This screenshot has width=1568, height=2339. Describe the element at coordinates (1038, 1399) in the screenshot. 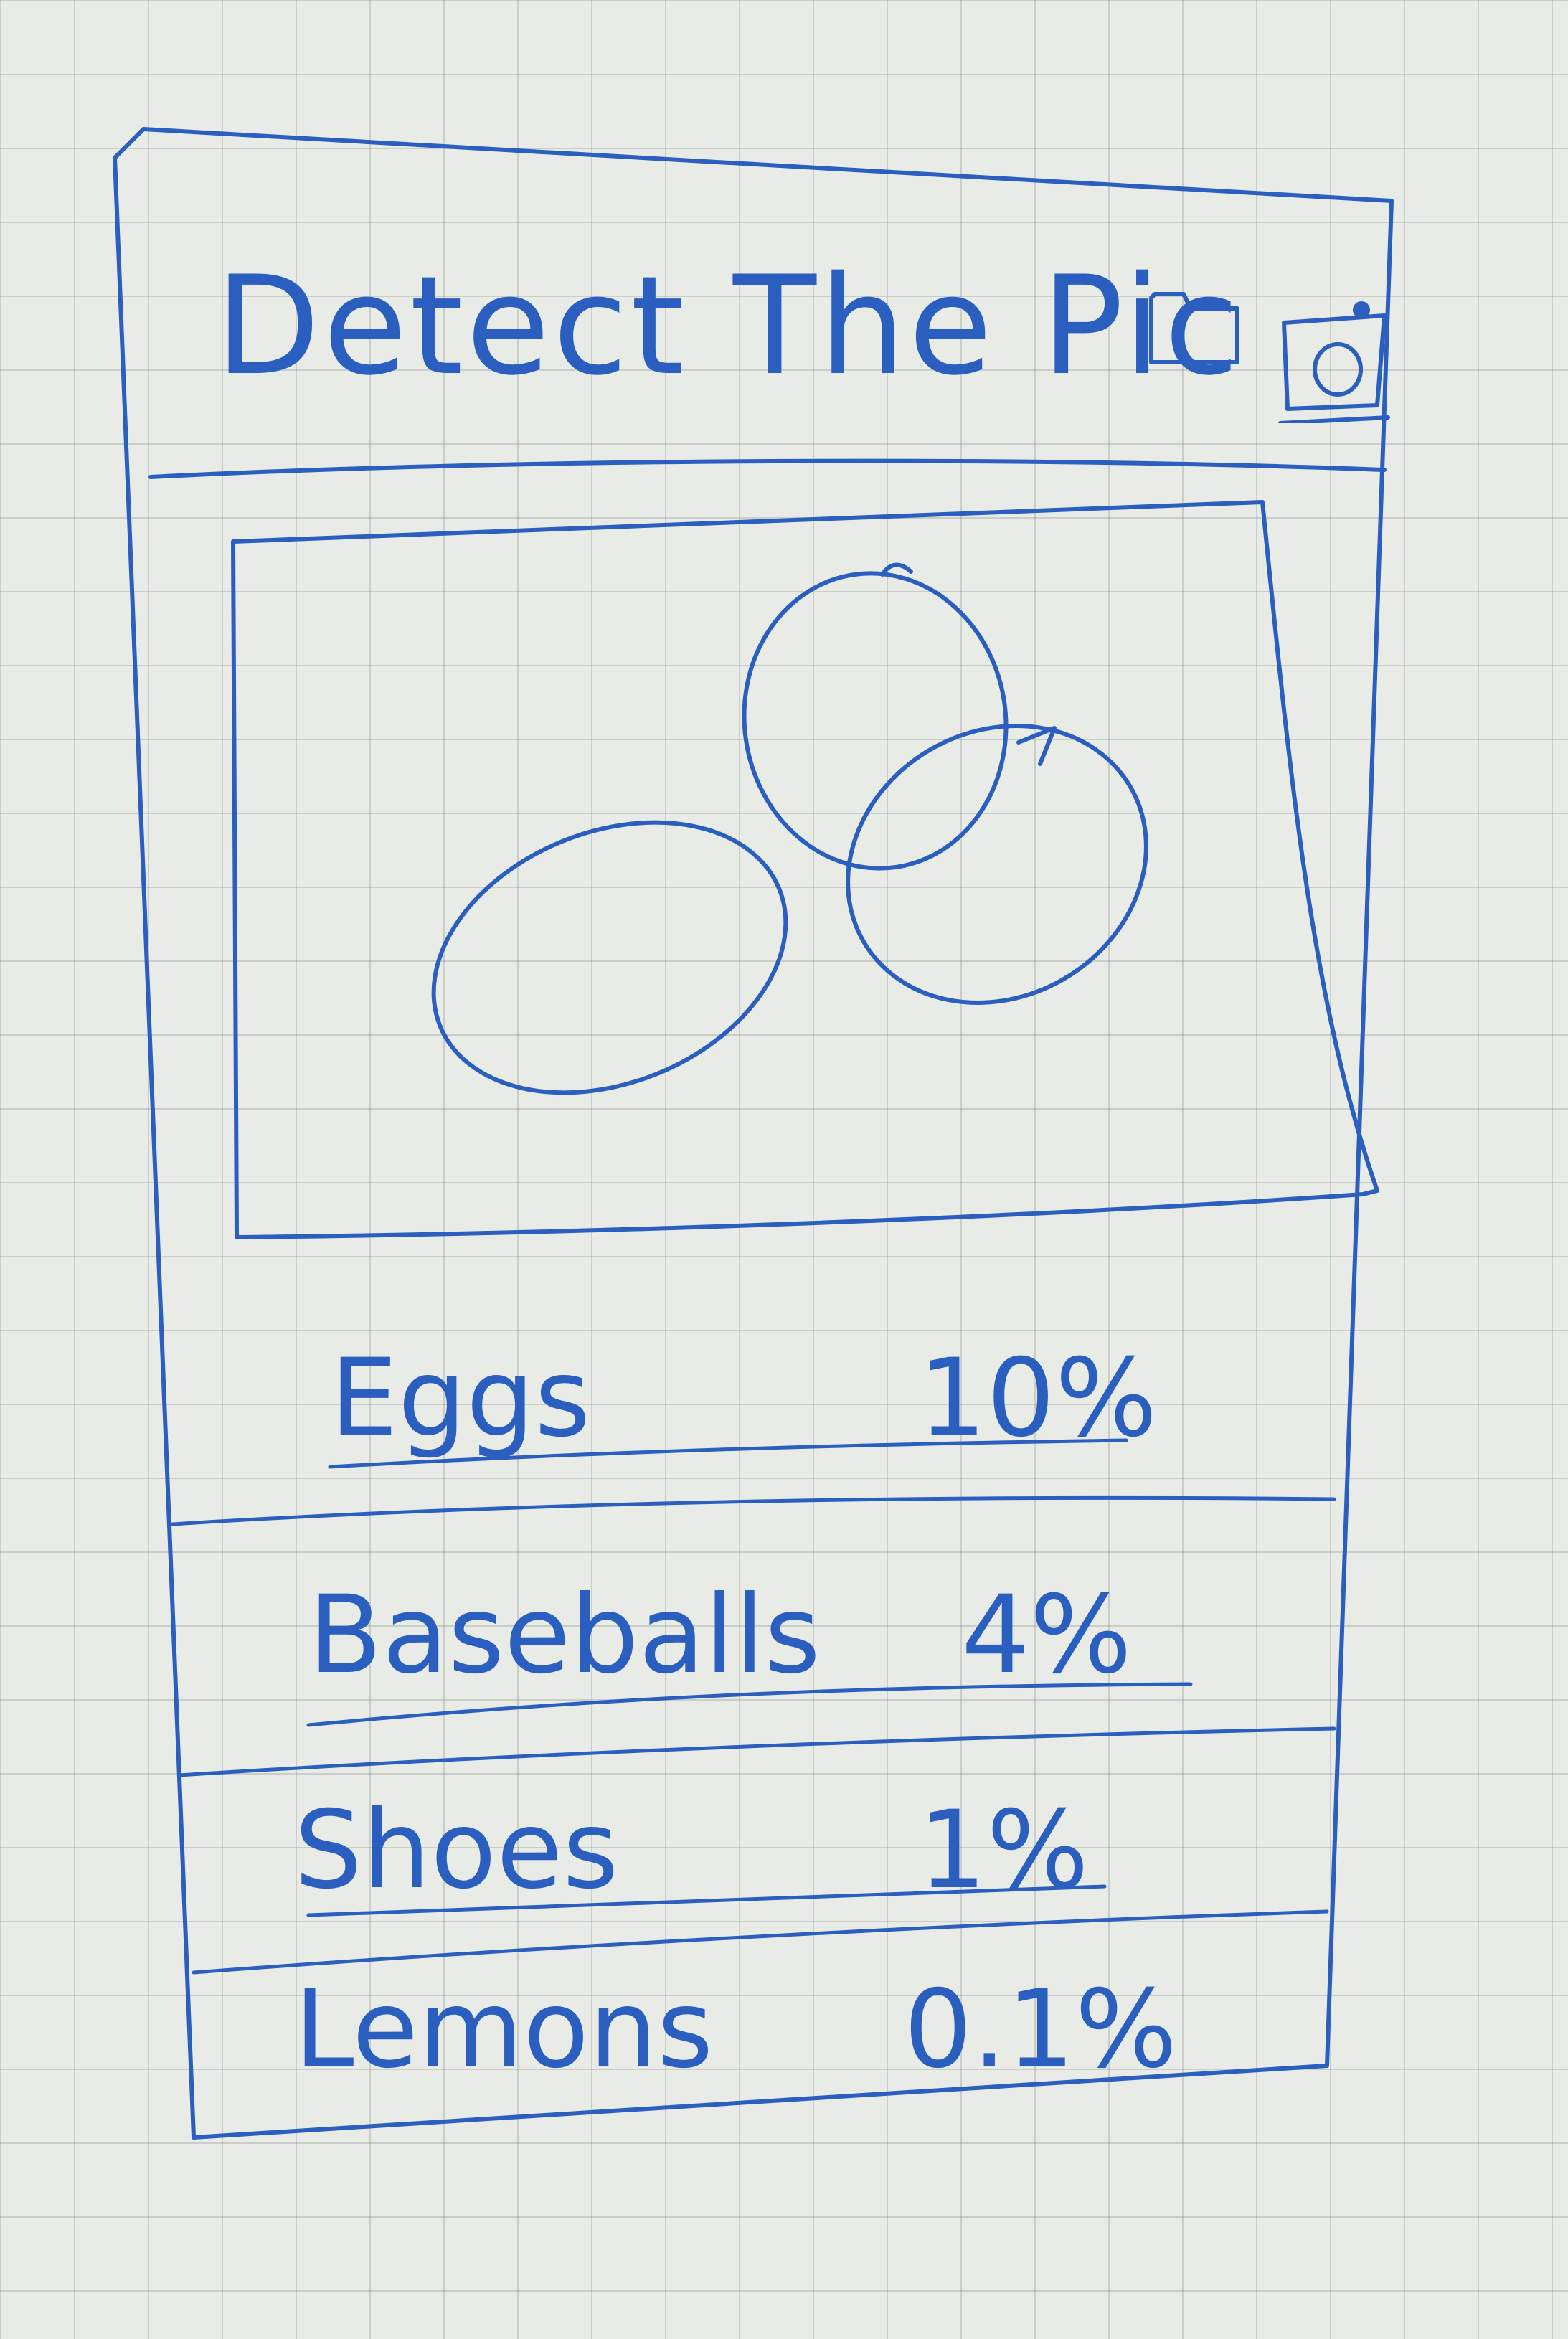

I see `result-percent: 10%` at that location.